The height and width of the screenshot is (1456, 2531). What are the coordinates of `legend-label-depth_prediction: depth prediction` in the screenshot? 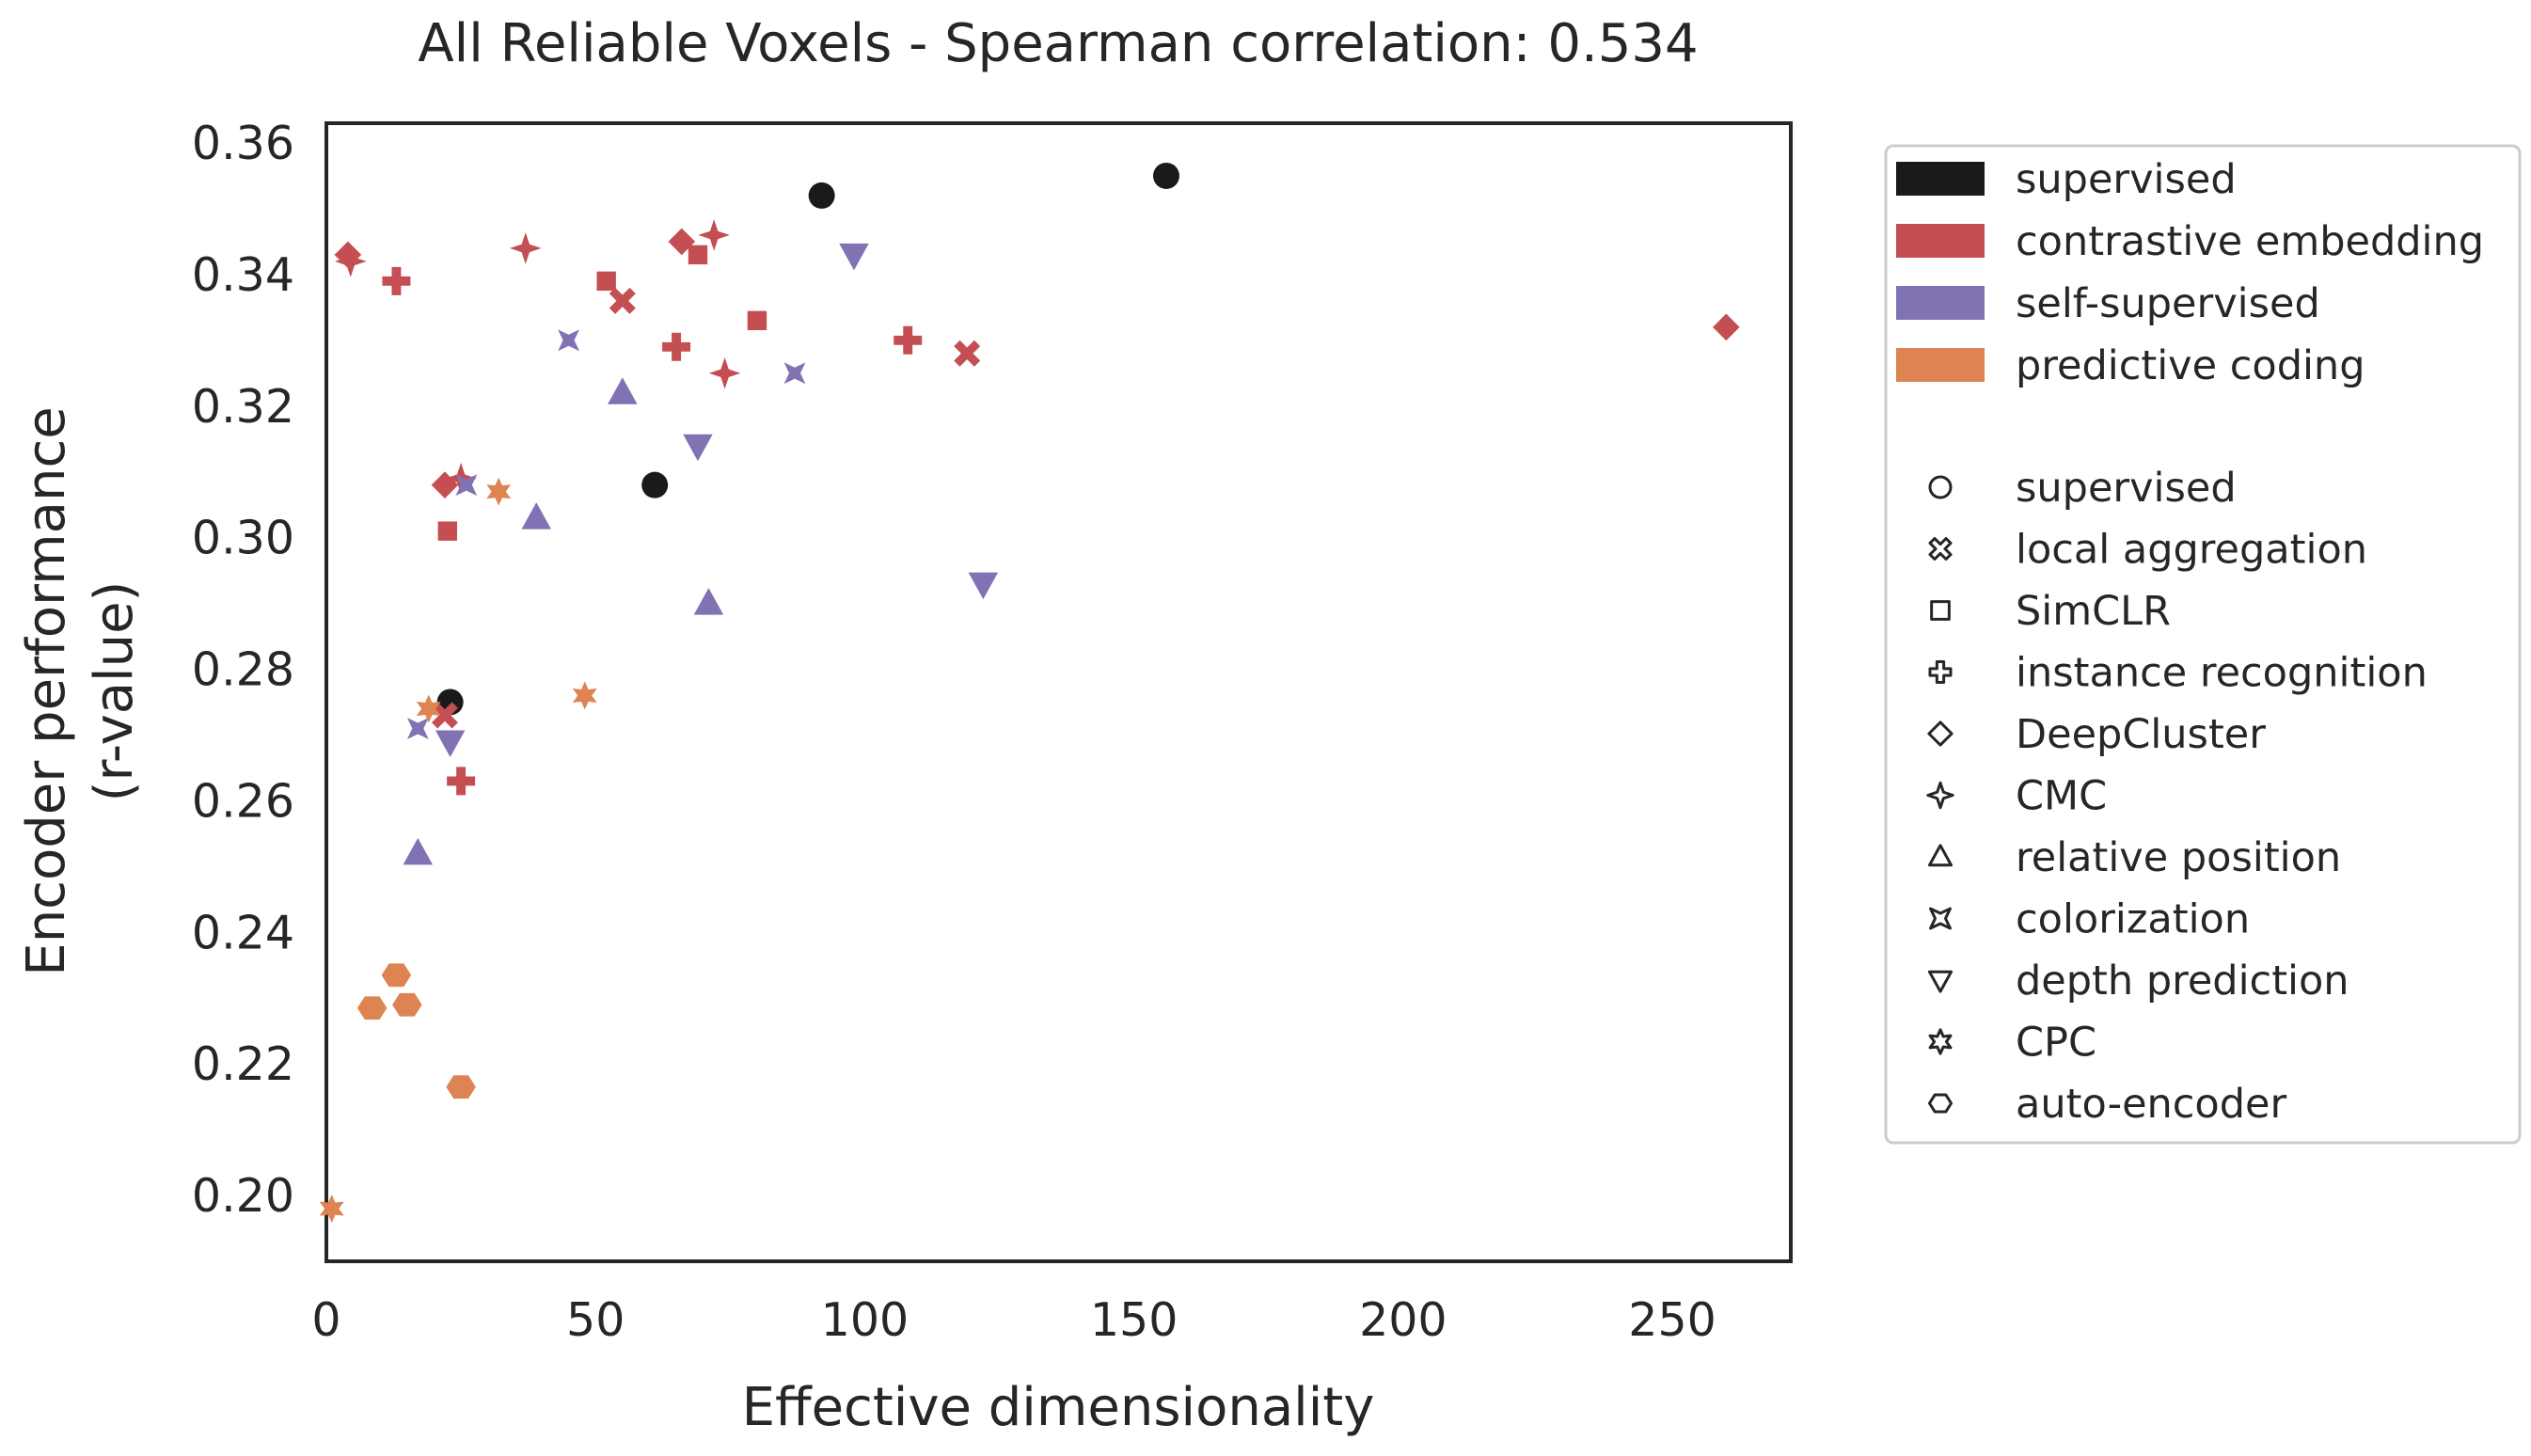 It's located at (2183, 981).